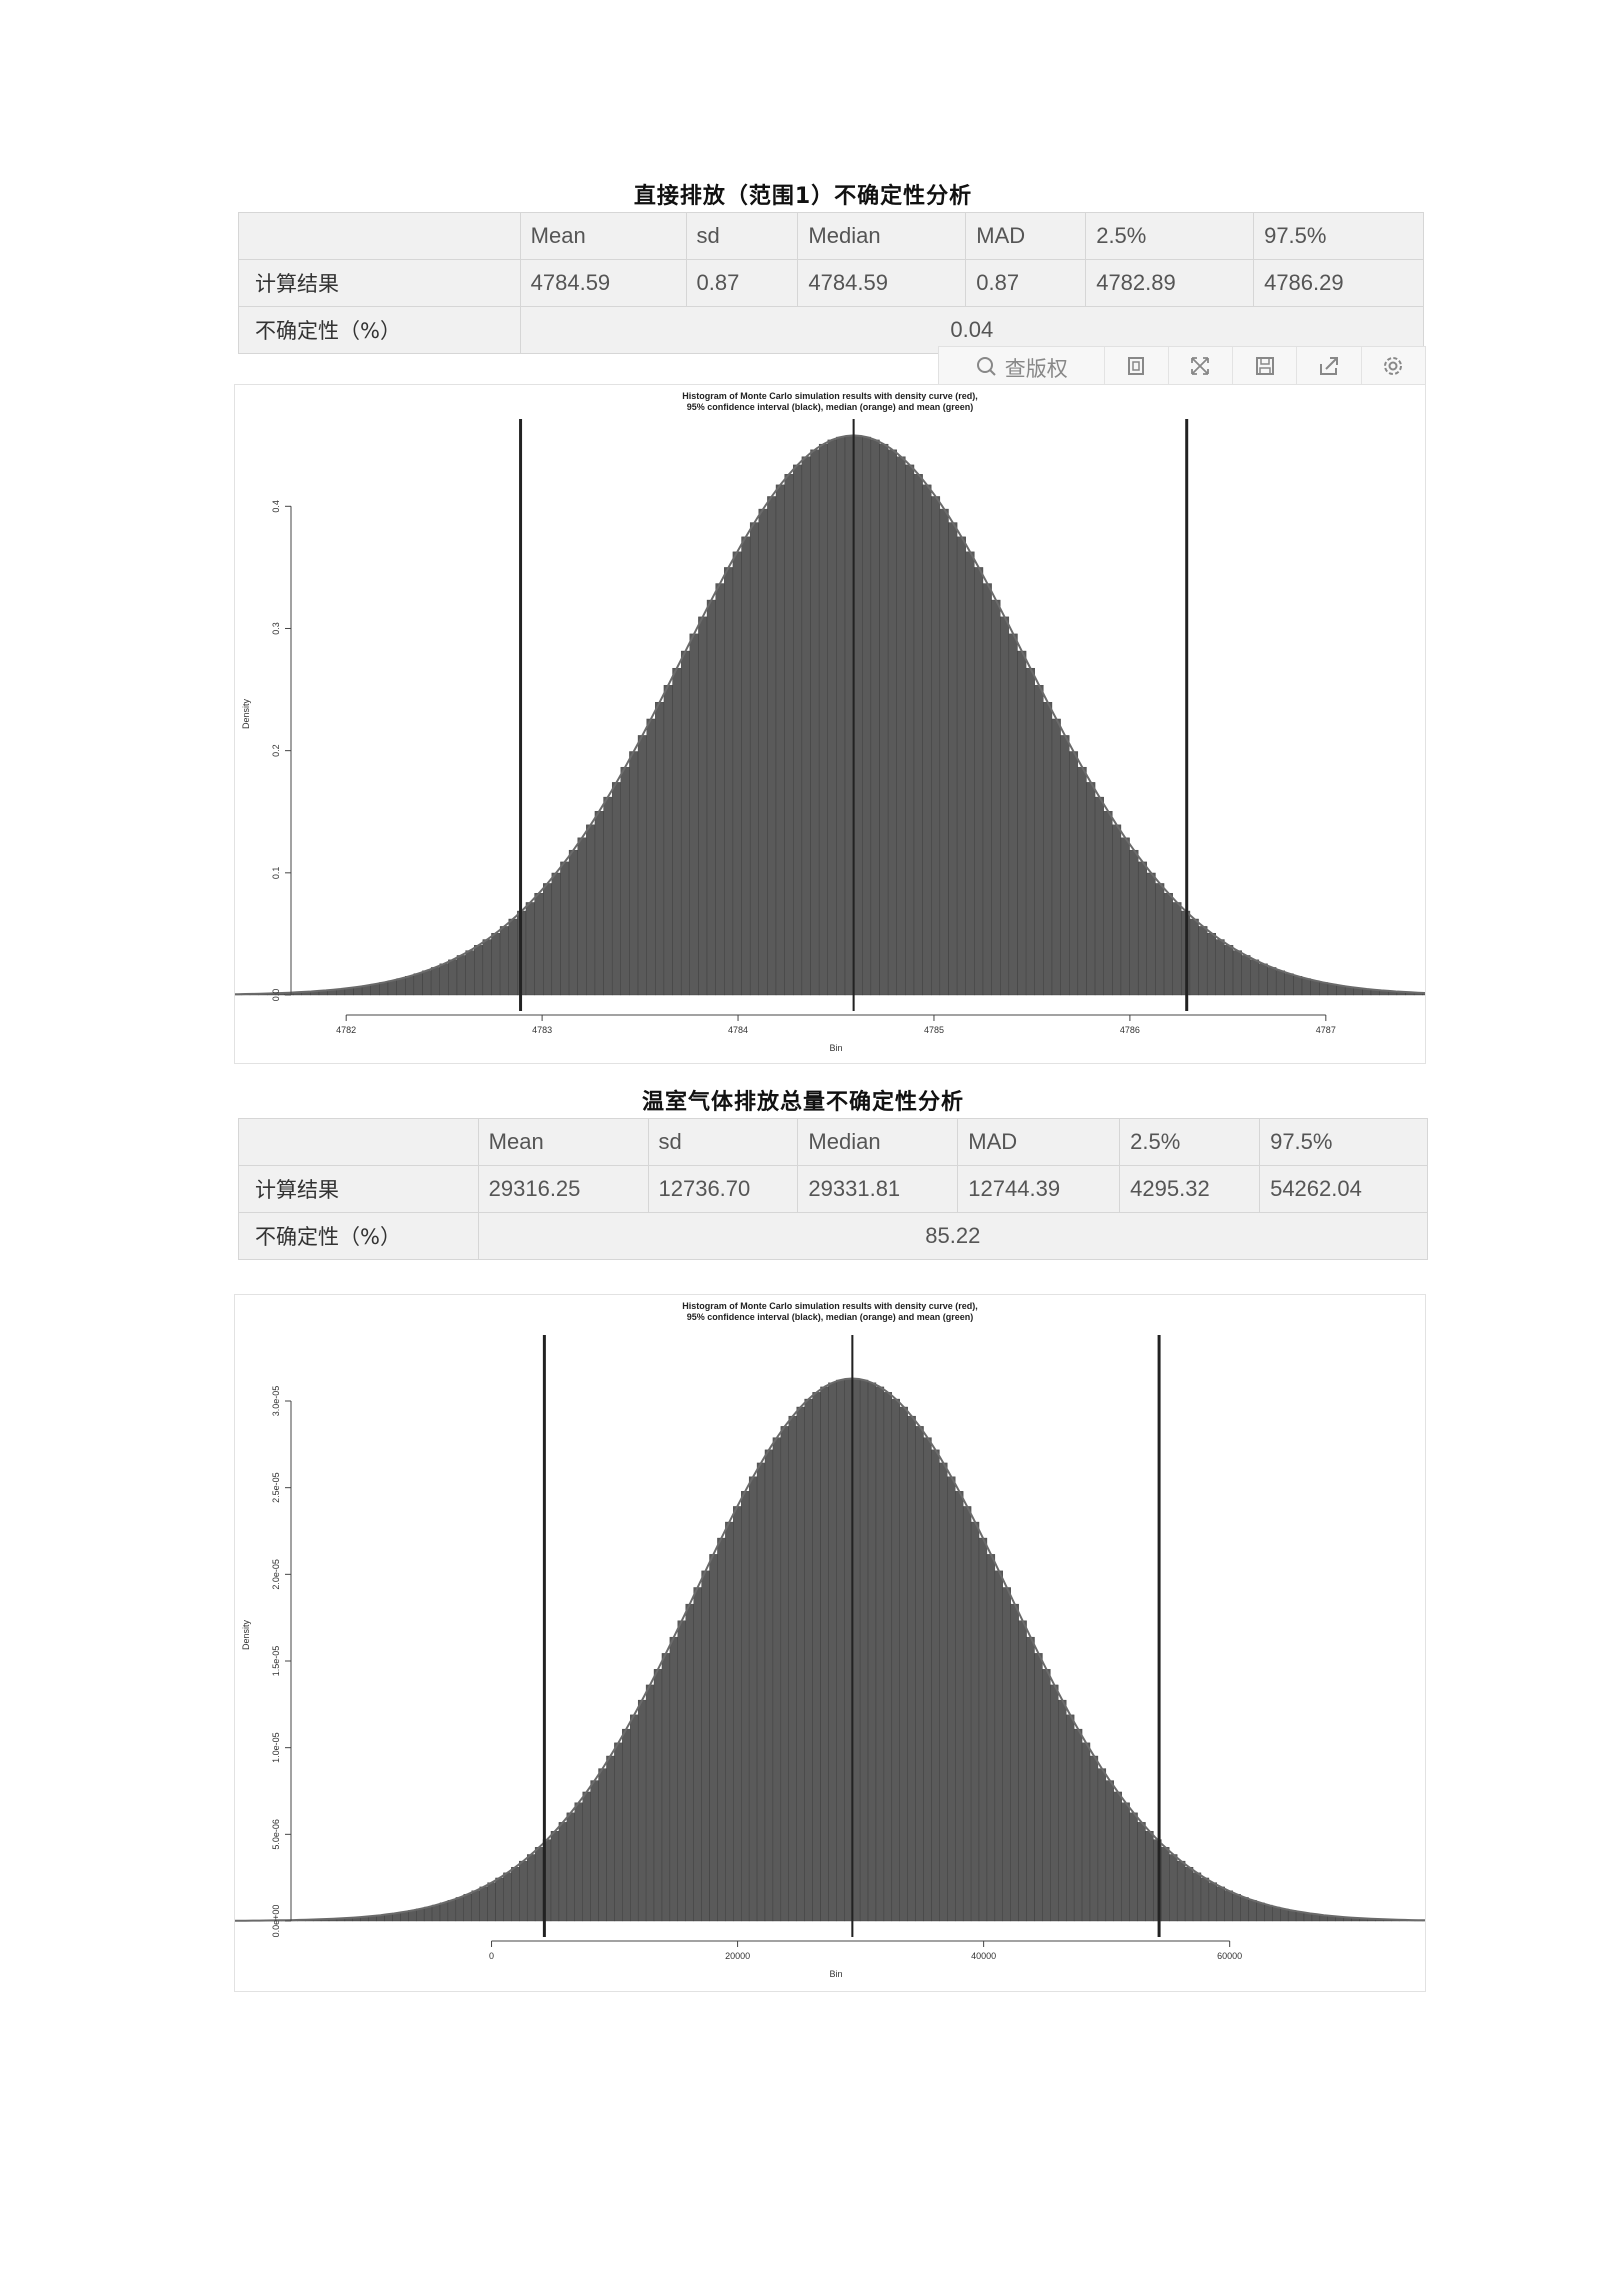 The height and width of the screenshot is (2290, 1606). What do you see at coordinates (276, 1834) in the screenshot?
I see `y-tick-label: 5.0e-06` at bounding box center [276, 1834].